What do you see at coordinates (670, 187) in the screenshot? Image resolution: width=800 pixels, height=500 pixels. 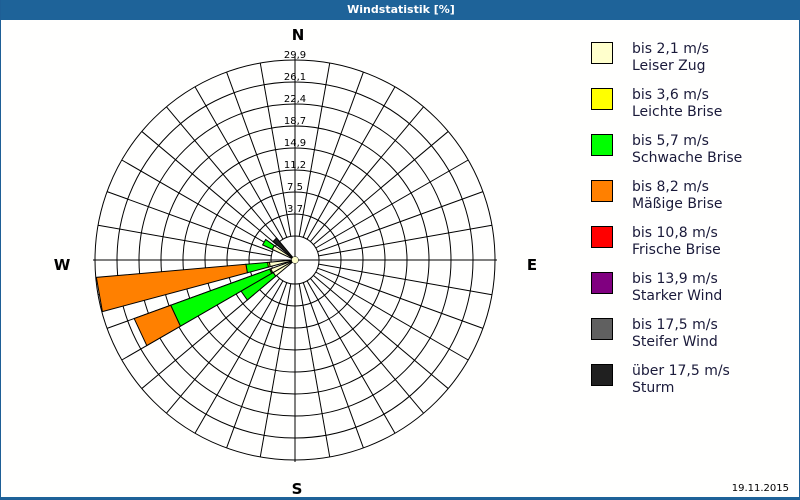 I see `legend-range: bis 8,2 m/s` at bounding box center [670, 187].